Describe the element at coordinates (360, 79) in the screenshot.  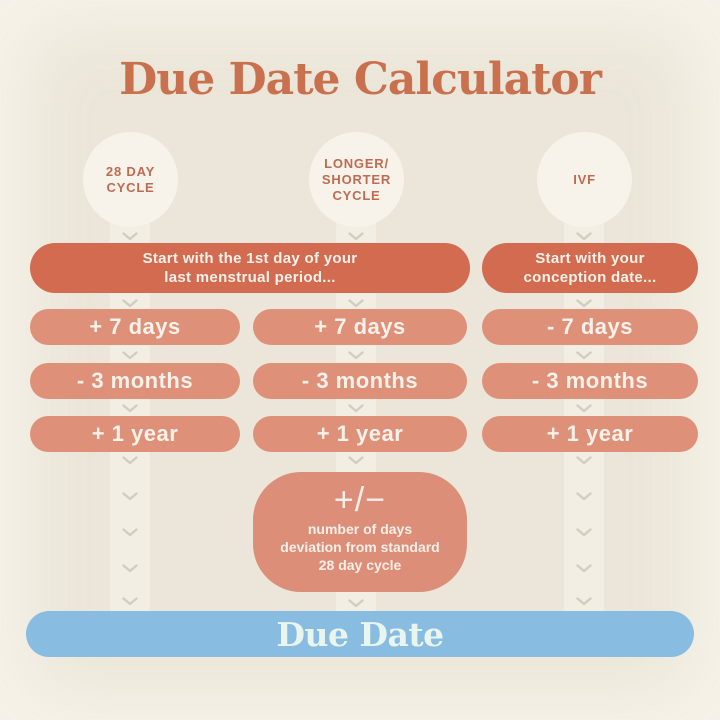
I see `page-title: Due Date Calculator` at that location.